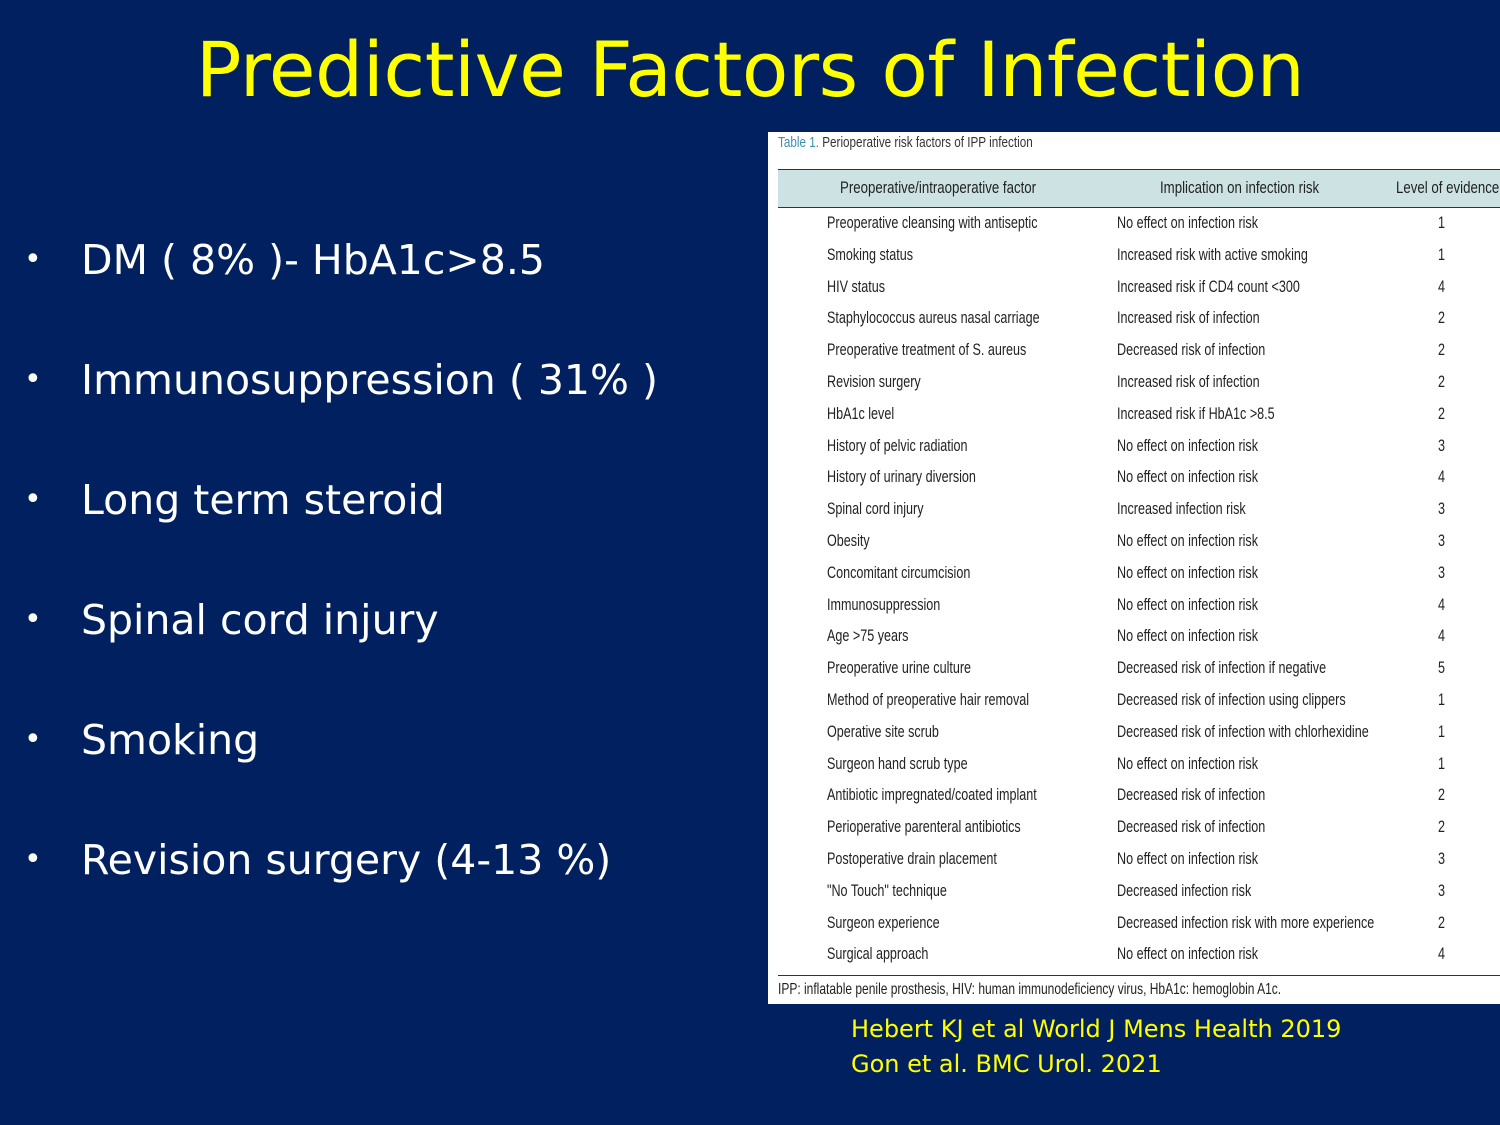 The height and width of the screenshot is (1125, 1500). I want to click on factor-cell: Method of preoperative hair removal, so click(928, 699).